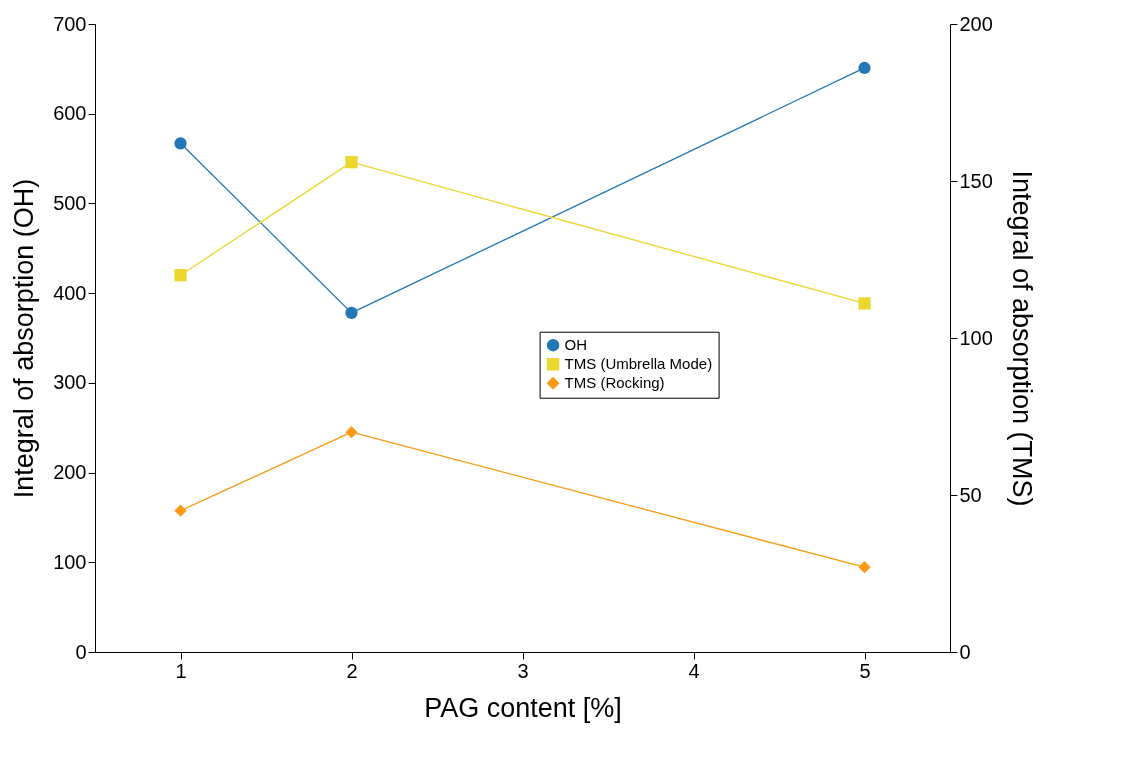 This screenshot has height=761, width=1123. What do you see at coordinates (638, 364) in the screenshot?
I see `legend-label: TMS (Umbrella Mode)` at bounding box center [638, 364].